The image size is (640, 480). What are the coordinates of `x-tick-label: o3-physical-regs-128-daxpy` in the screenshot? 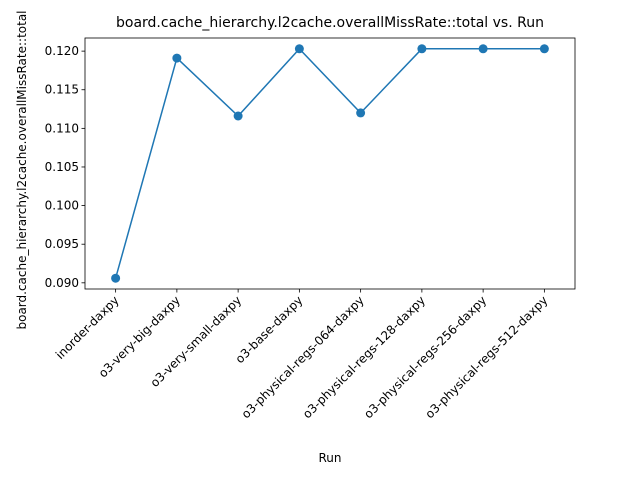 It's located at (364, 357).